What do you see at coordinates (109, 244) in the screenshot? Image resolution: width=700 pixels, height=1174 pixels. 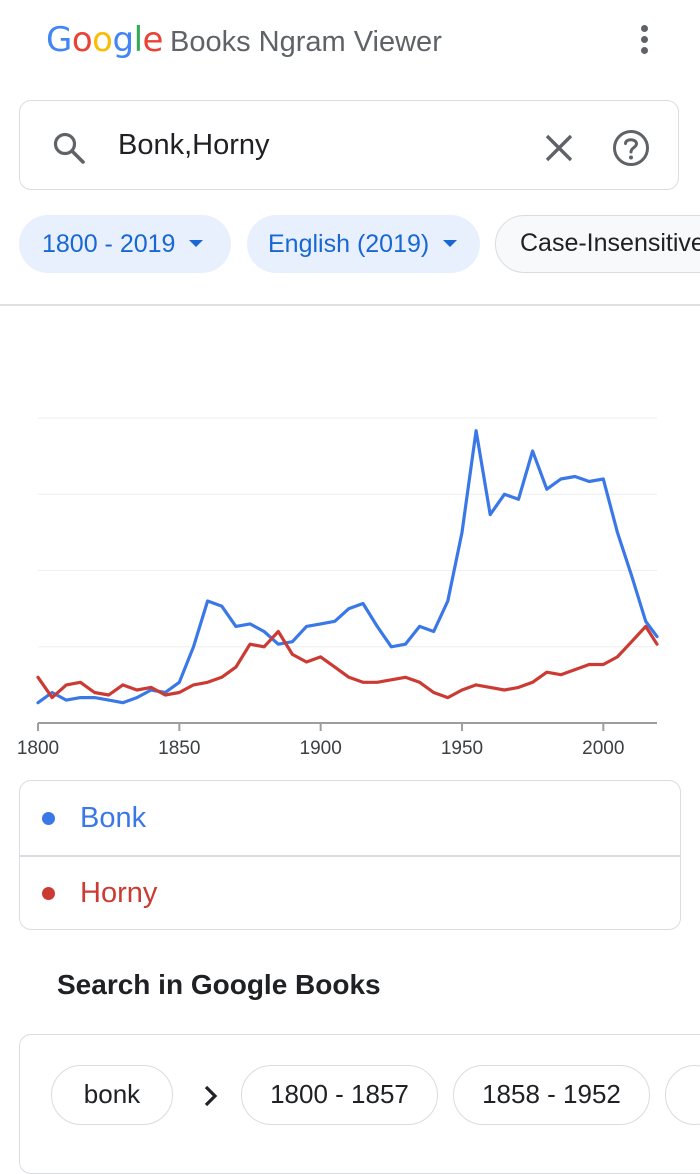 I see `year-range-label: 1800 - 2019` at bounding box center [109, 244].